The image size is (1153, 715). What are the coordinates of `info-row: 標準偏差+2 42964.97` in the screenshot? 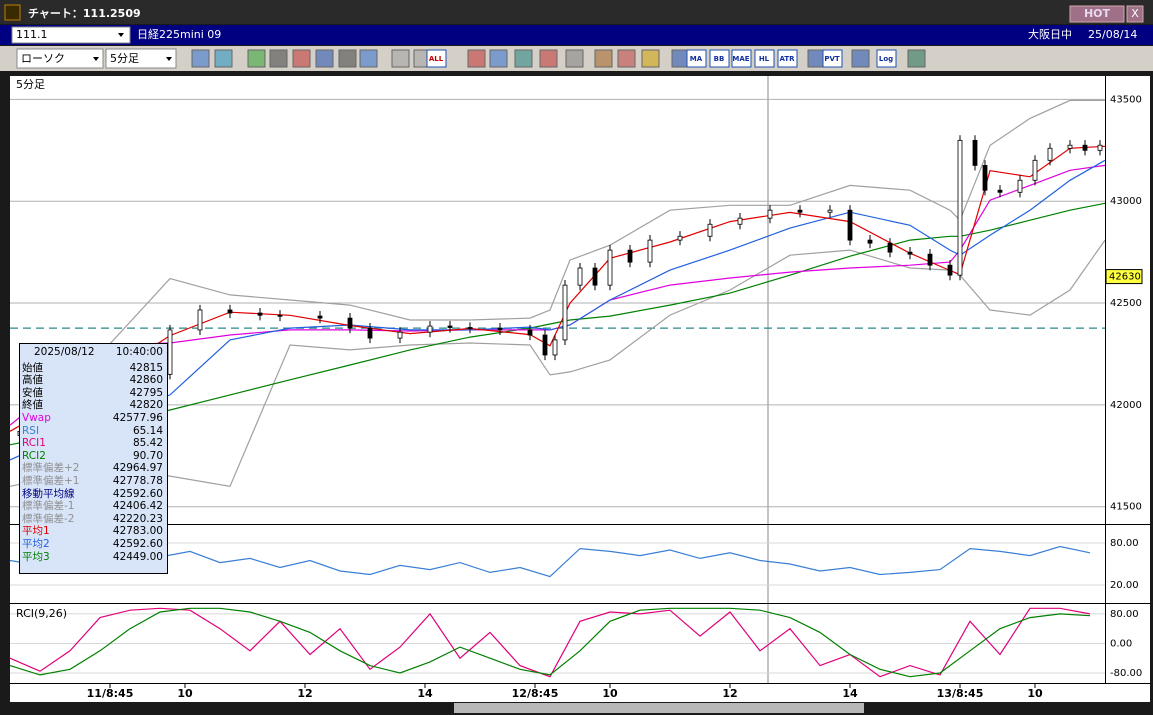 It's located at (93, 468).